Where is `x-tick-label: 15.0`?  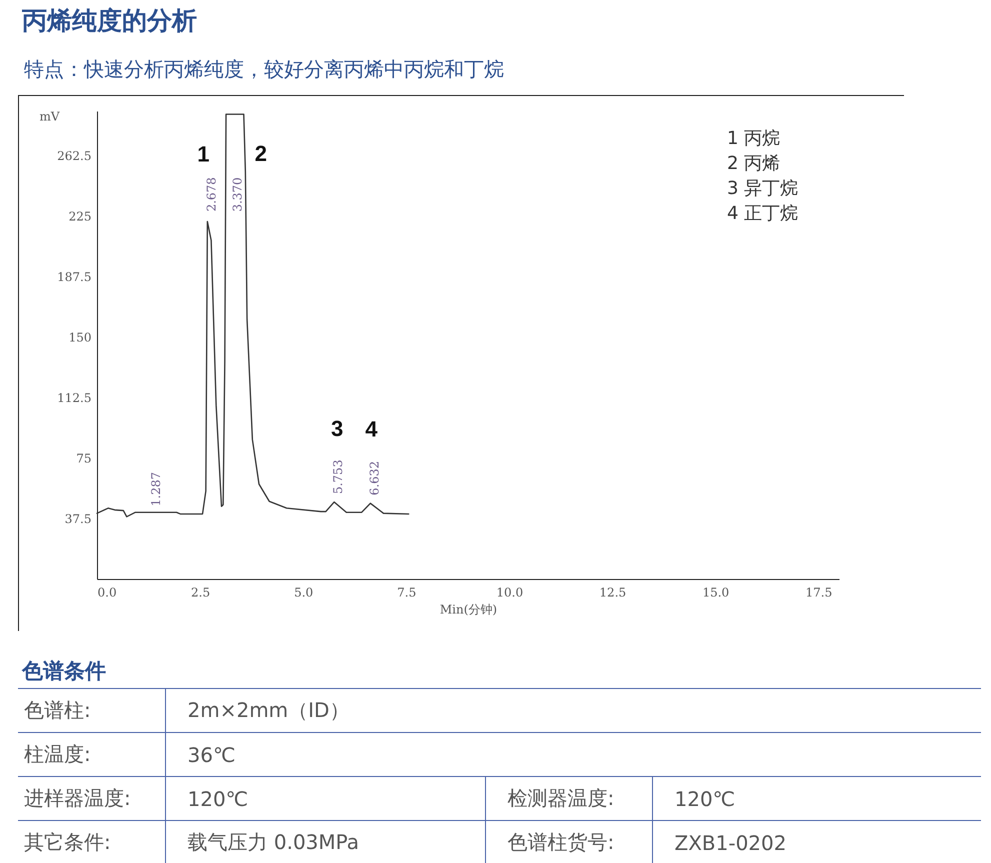
x-tick-label: 15.0 is located at coordinates (716, 593).